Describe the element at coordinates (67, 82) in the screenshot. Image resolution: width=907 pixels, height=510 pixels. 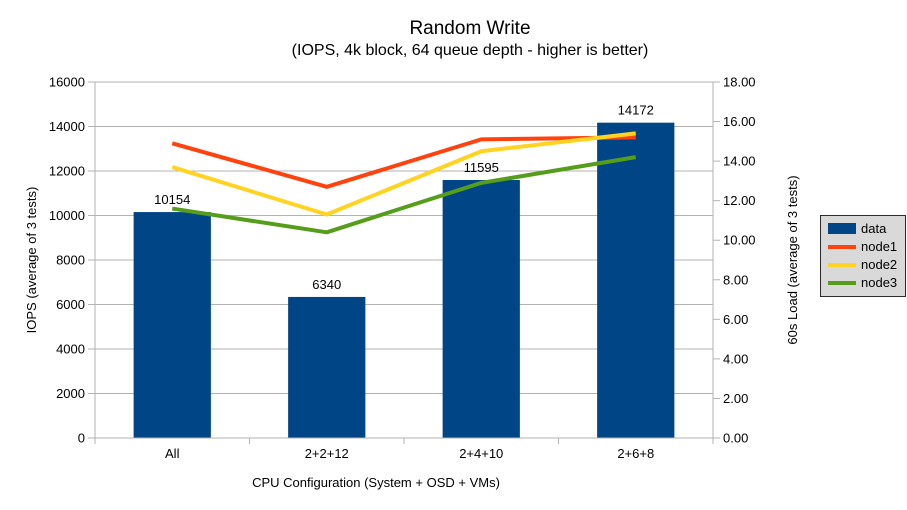
I see `left-axis-tick-label: 16000` at that location.